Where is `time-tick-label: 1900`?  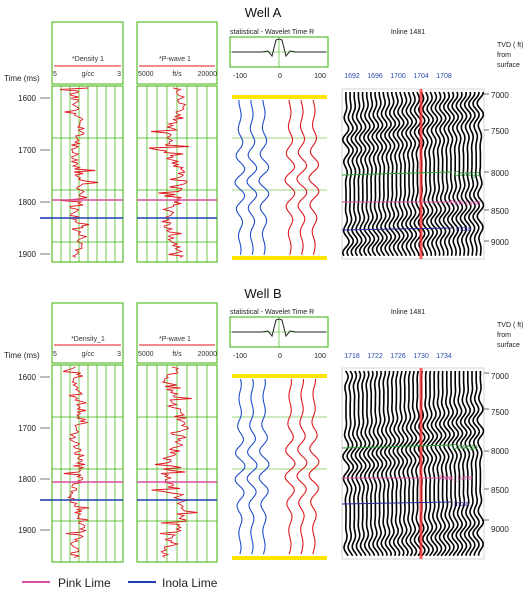 time-tick-label: 1900 is located at coordinates (27, 530).